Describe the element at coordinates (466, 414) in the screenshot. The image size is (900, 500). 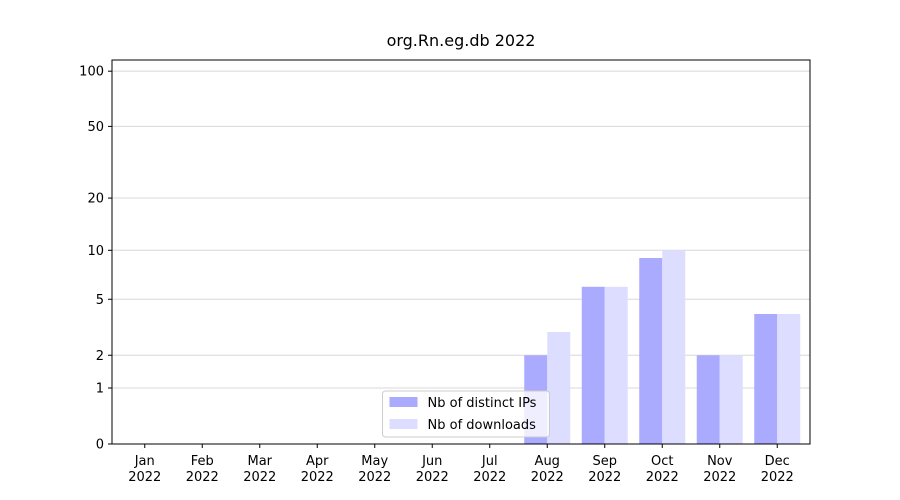
I see `legend-box` at that location.